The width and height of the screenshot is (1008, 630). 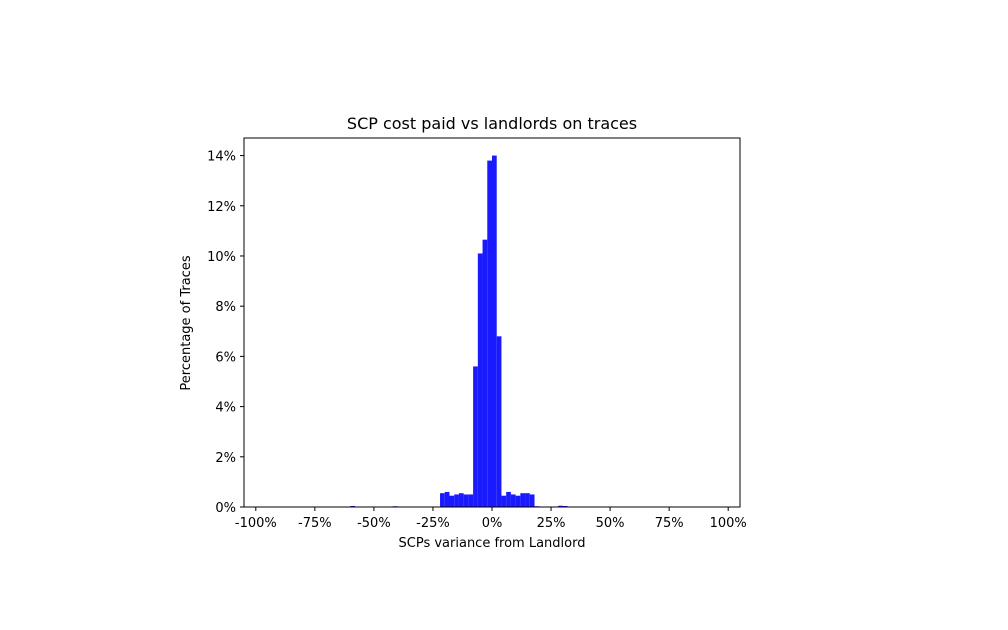 What do you see at coordinates (492, 543) in the screenshot?
I see `x-axis-label: SCPs variance from Landlord` at bounding box center [492, 543].